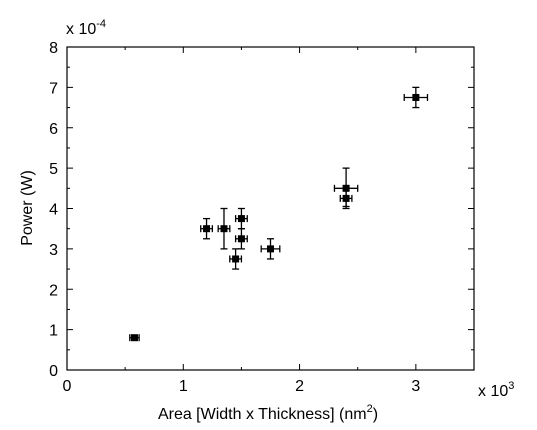  I want to click on y-tick-label: 7, so click(53, 88).